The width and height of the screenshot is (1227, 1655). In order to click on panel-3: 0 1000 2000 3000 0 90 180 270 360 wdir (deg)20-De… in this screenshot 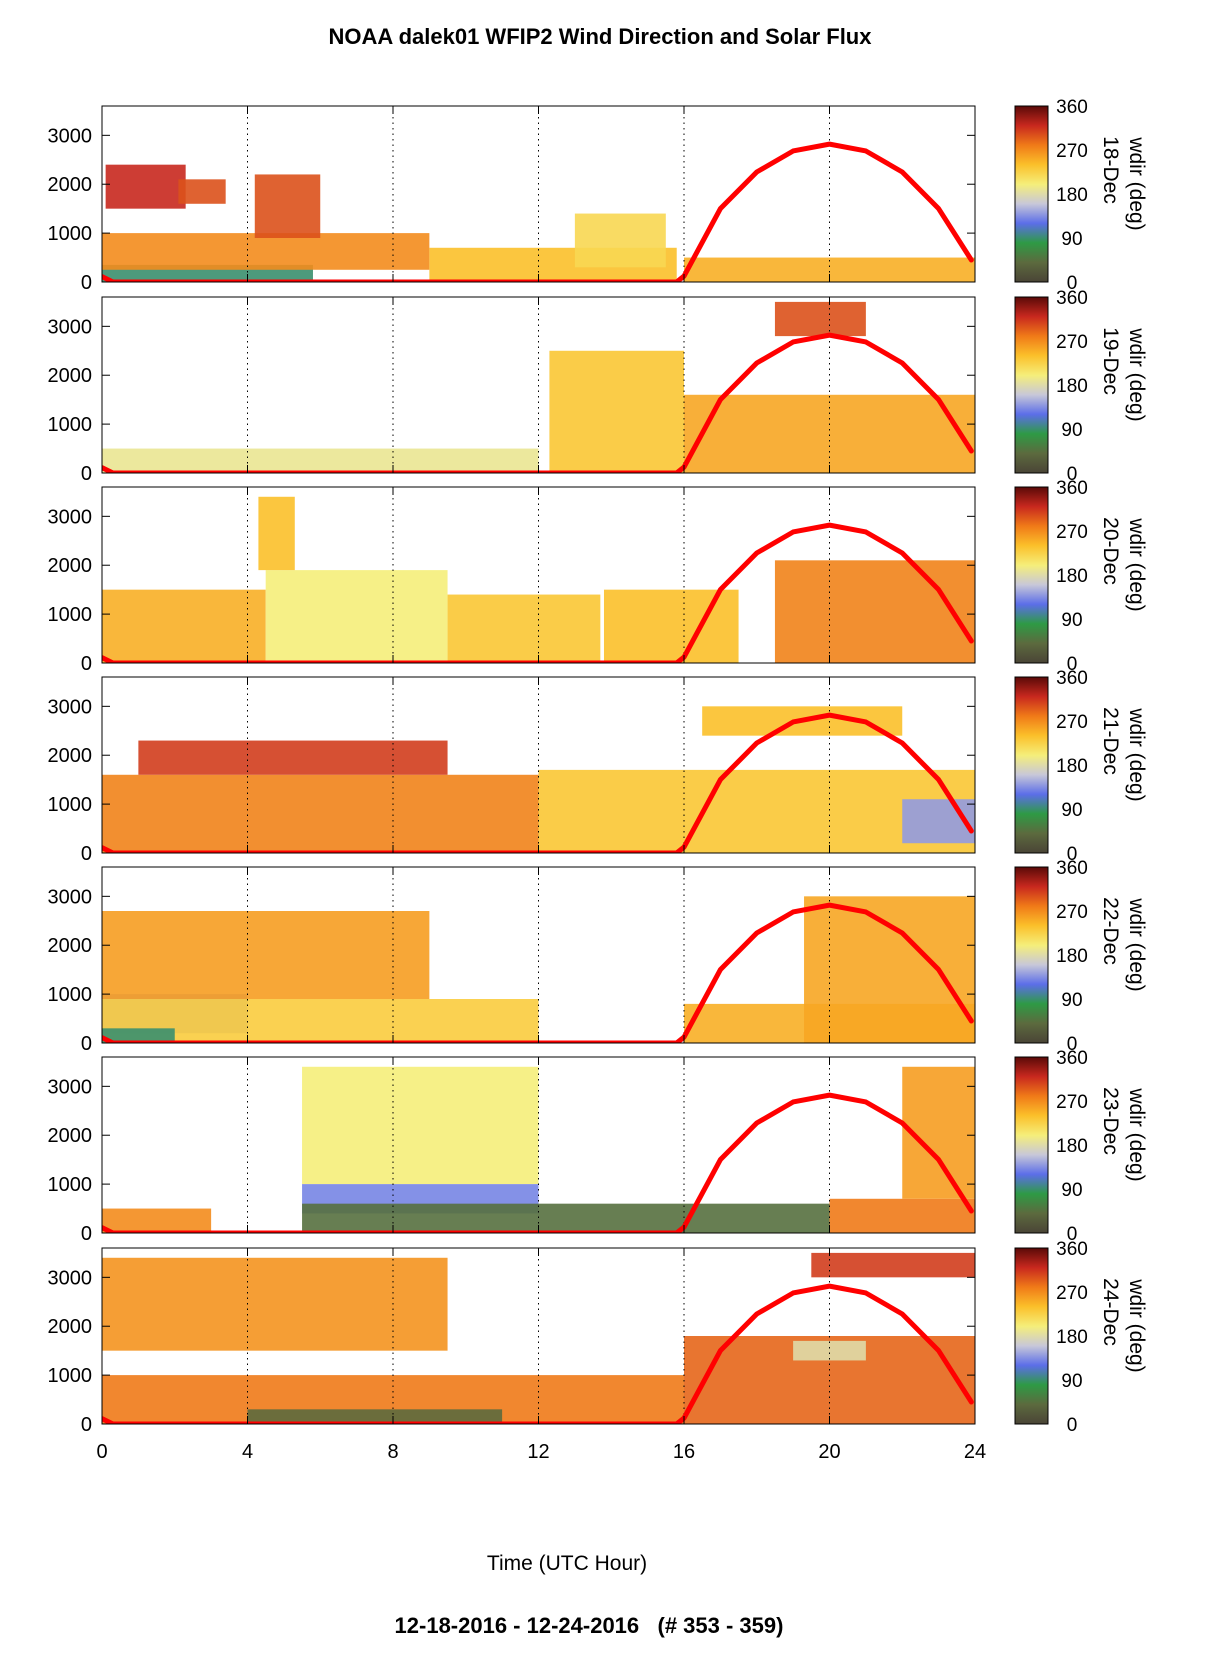, I will do `click(598, 576)`.